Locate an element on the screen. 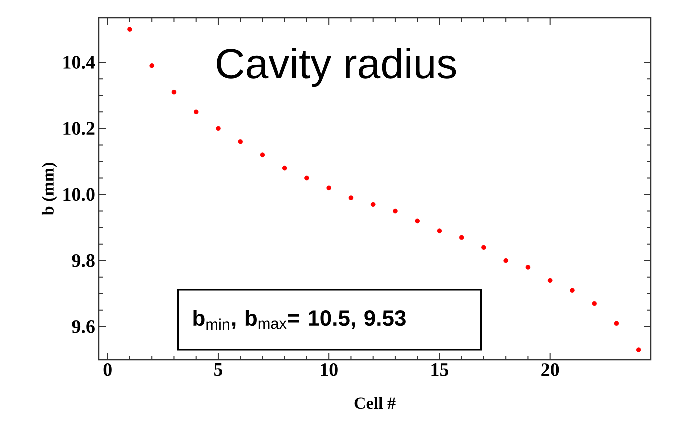 The image size is (673, 433). y-tick-label: 10.2 is located at coordinates (79, 129).